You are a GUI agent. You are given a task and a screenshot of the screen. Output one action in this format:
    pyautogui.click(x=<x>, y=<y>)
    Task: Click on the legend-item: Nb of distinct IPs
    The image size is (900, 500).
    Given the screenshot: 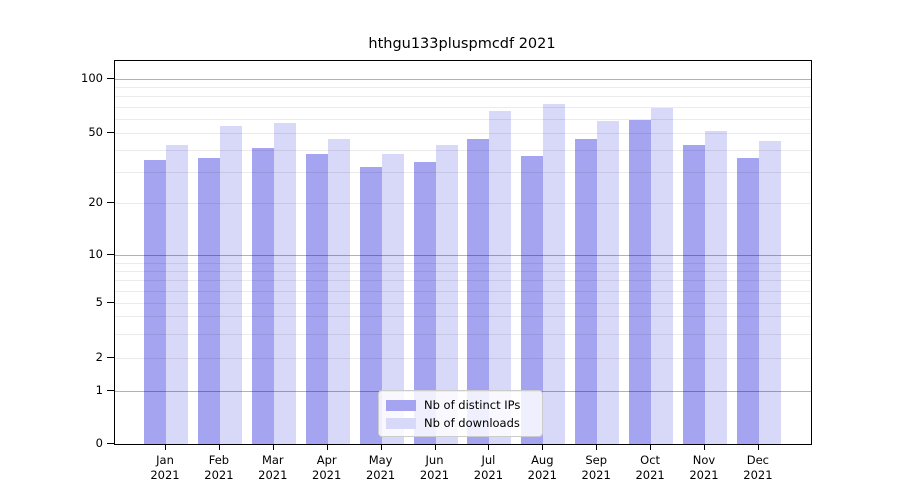 What is the action you would take?
    pyautogui.click(x=460, y=405)
    